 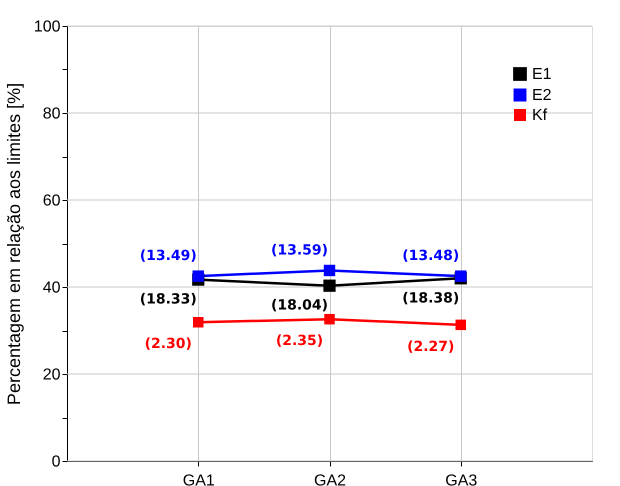 I want to click on y-tick-label: 20, so click(x=51, y=375).